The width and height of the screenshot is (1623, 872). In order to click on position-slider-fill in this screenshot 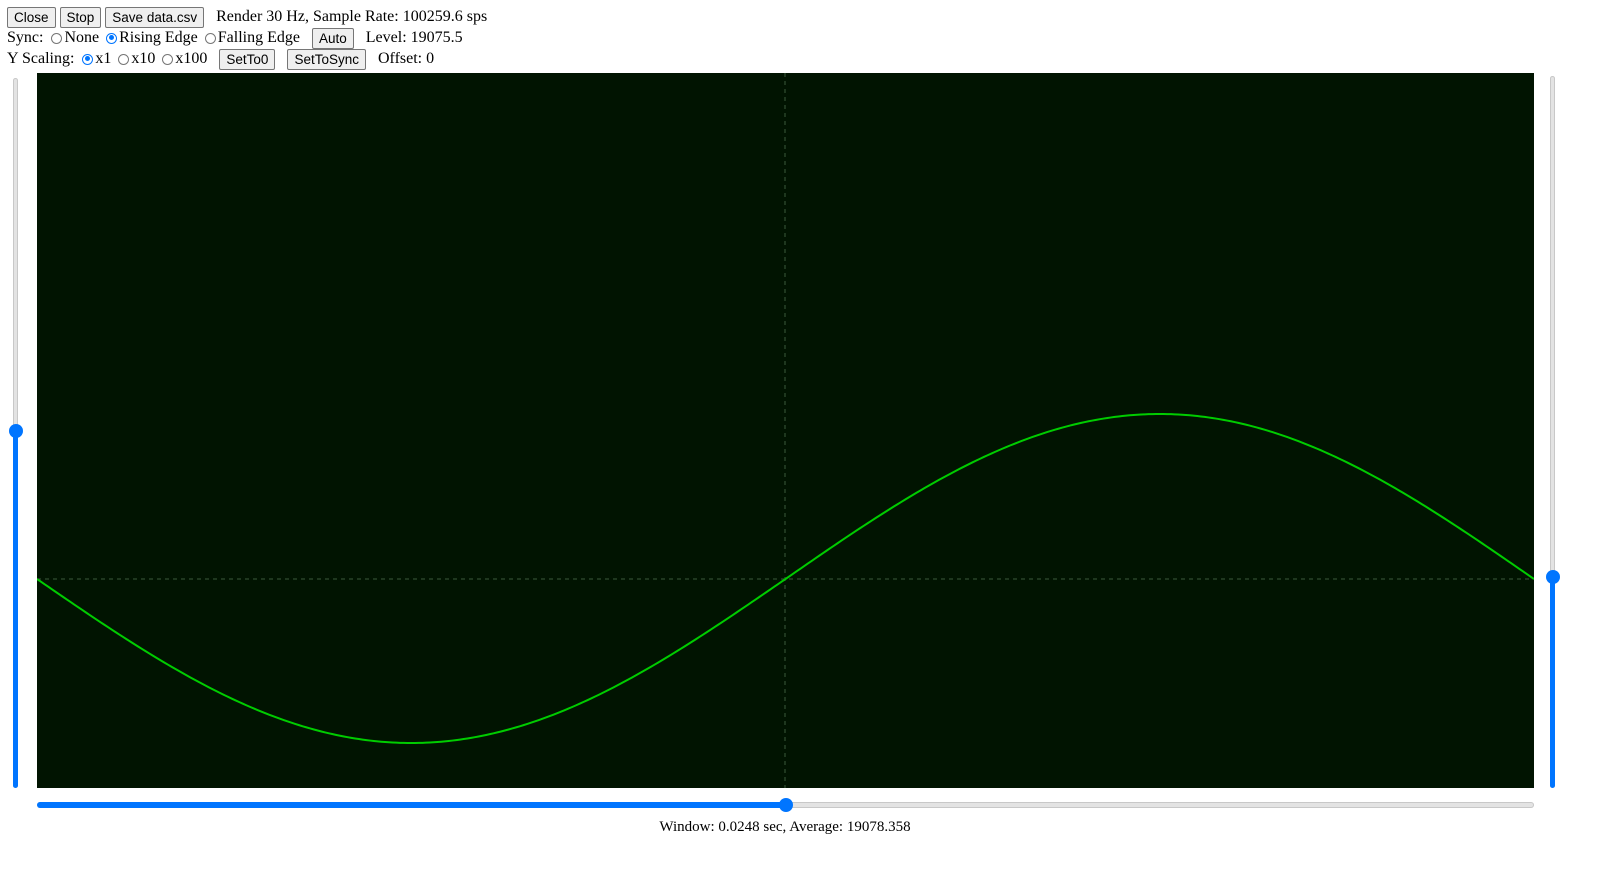, I will do `click(411, 805)`.